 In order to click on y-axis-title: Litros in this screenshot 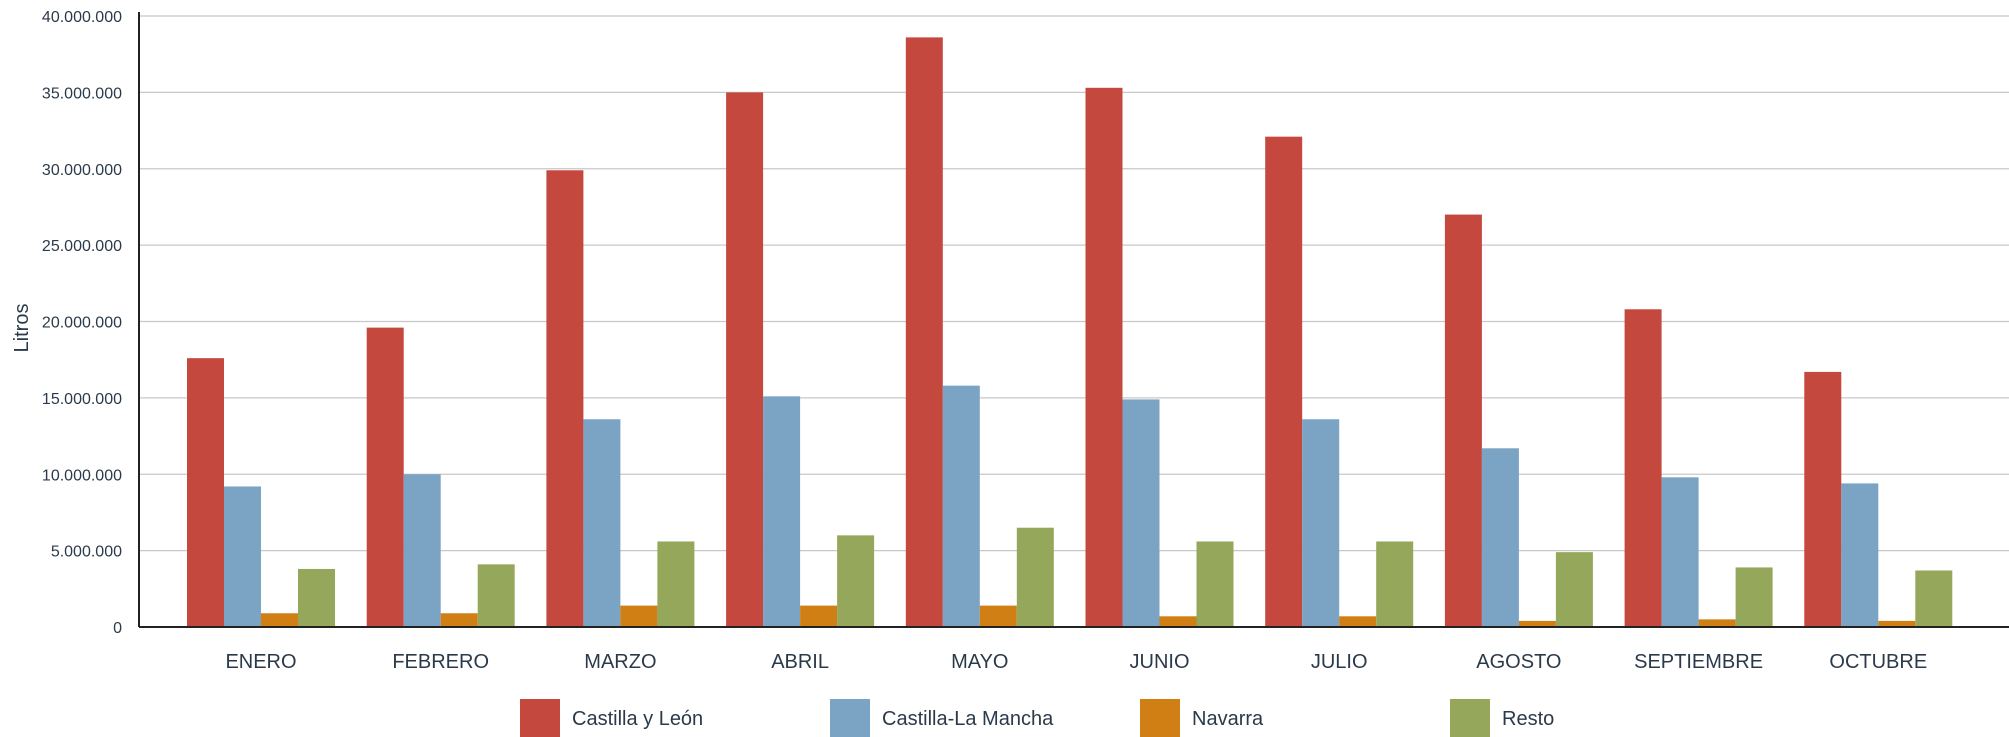, I will do `click(22, 328)`.